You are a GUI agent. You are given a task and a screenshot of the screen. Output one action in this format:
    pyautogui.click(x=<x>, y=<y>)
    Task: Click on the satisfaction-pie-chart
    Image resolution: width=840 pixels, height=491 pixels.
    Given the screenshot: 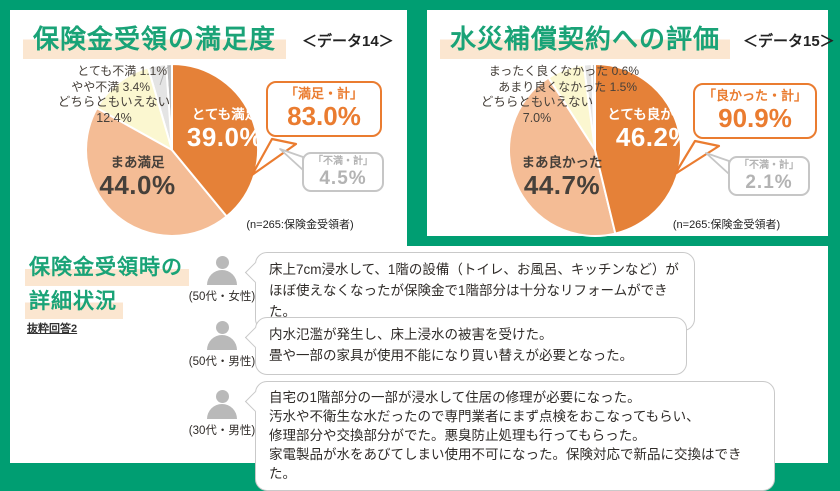 What is the action you would take?
    pyautogui.click(x=194, y=149)
    